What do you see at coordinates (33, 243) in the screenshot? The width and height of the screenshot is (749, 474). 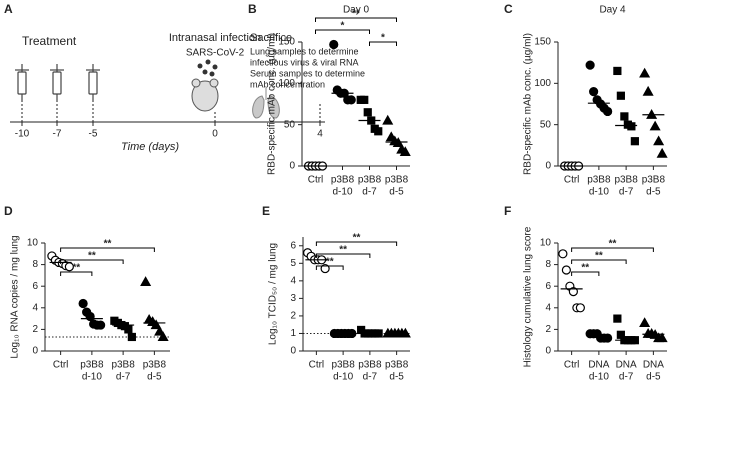 I see `y-tick-label: 10` at bounding box center [33, 243].